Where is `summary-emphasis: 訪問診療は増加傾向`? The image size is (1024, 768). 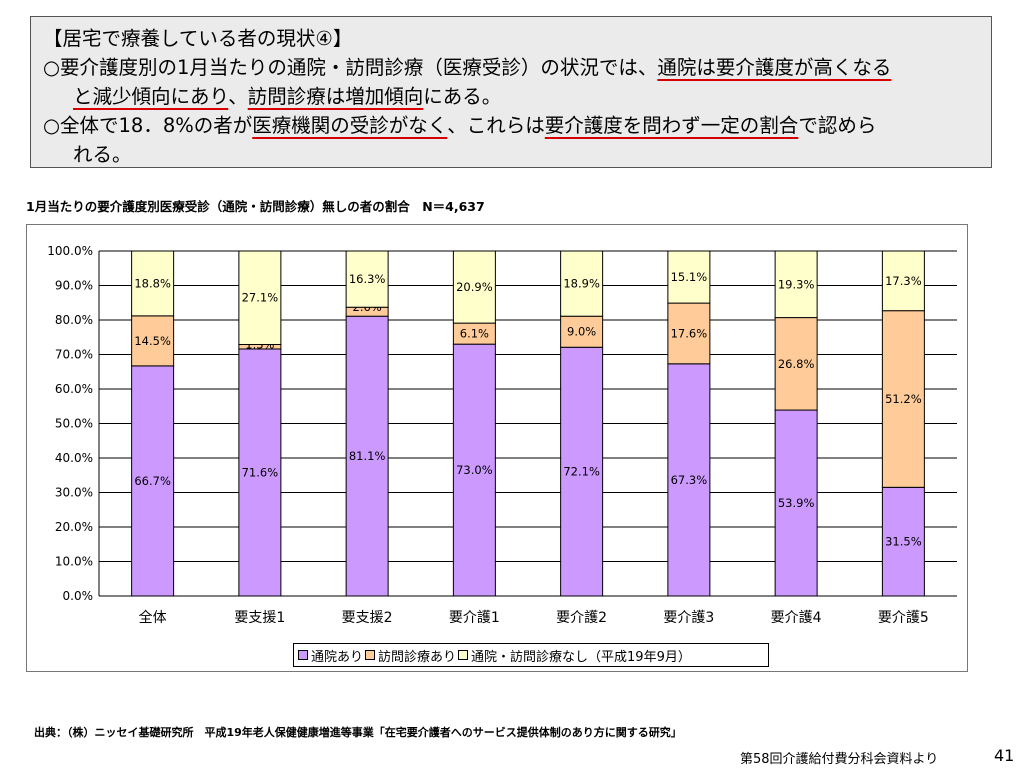
summary-emphasis: 訪問診療は増加傾向 is located at coordinates (335, 96).